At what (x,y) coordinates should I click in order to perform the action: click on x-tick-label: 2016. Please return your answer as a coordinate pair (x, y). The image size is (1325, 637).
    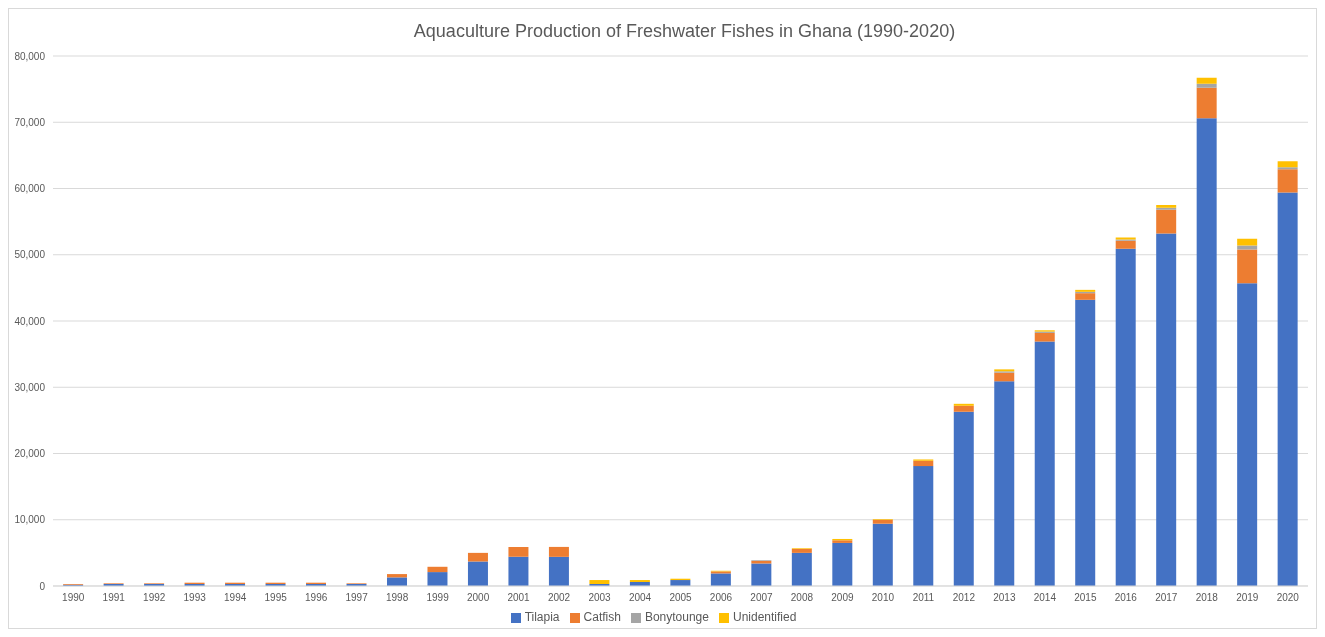
    Looking at the image, I should click on (1126, 598).